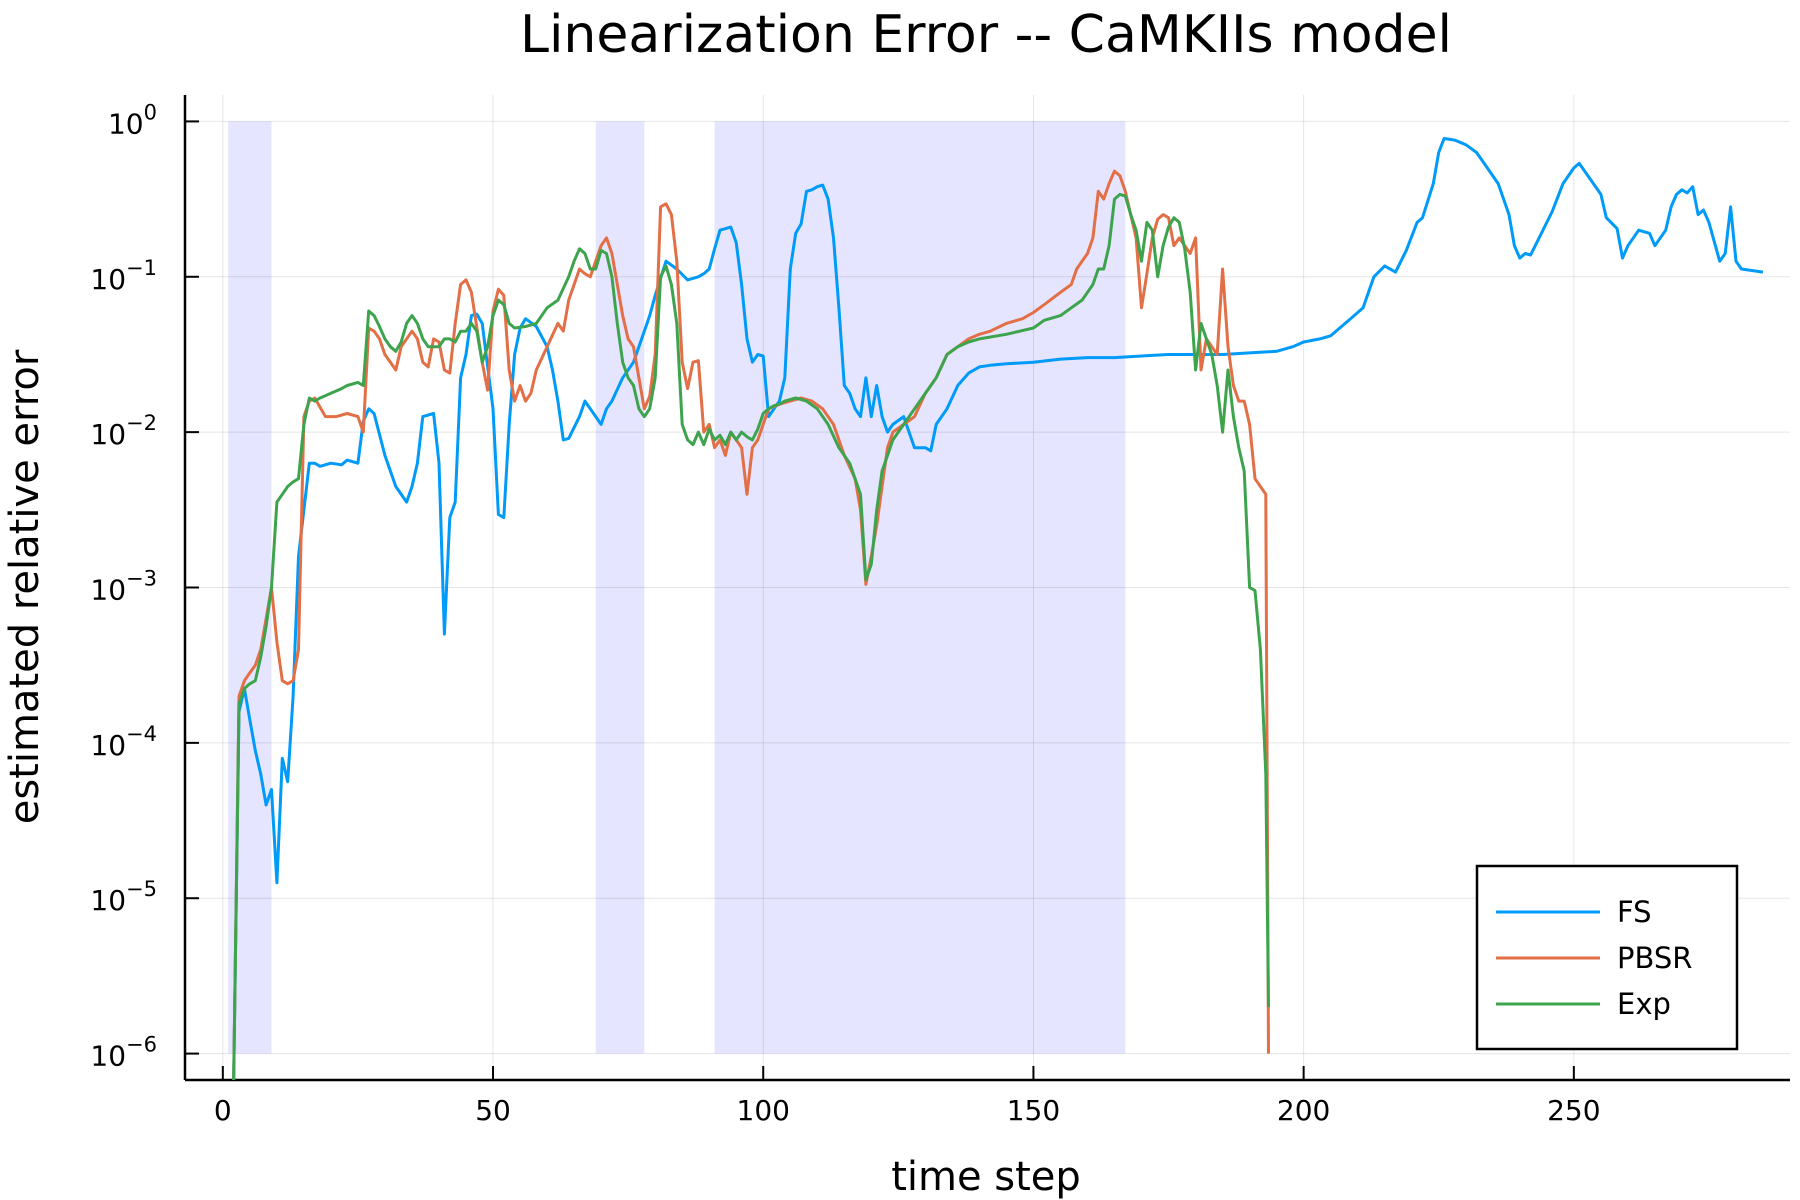  I want to click on x-tick-label: 200, so click(1303, 1110).